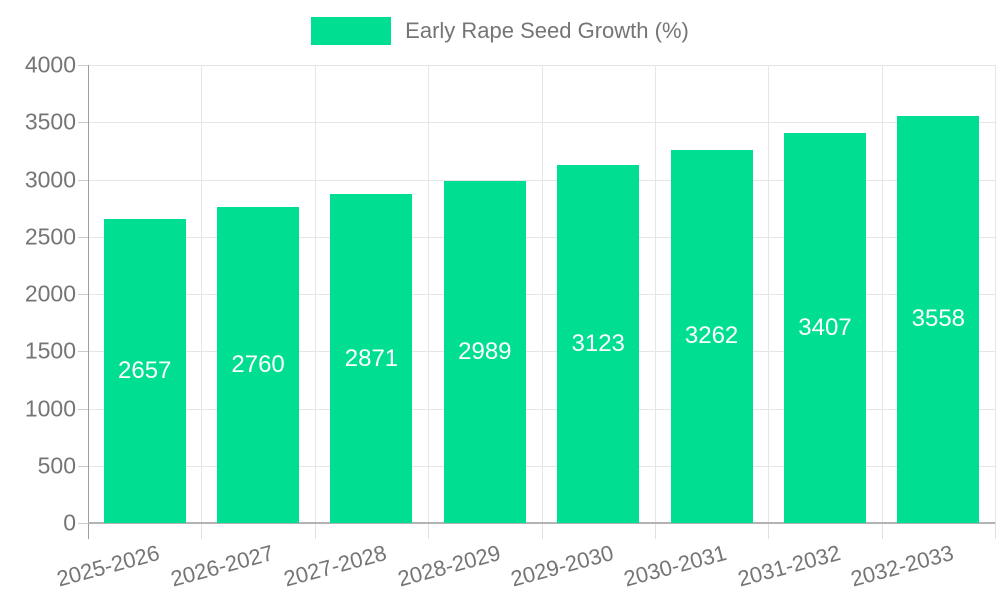 The image size is (1000, 600). I want to click on x-axis-line, so click(541, 523).